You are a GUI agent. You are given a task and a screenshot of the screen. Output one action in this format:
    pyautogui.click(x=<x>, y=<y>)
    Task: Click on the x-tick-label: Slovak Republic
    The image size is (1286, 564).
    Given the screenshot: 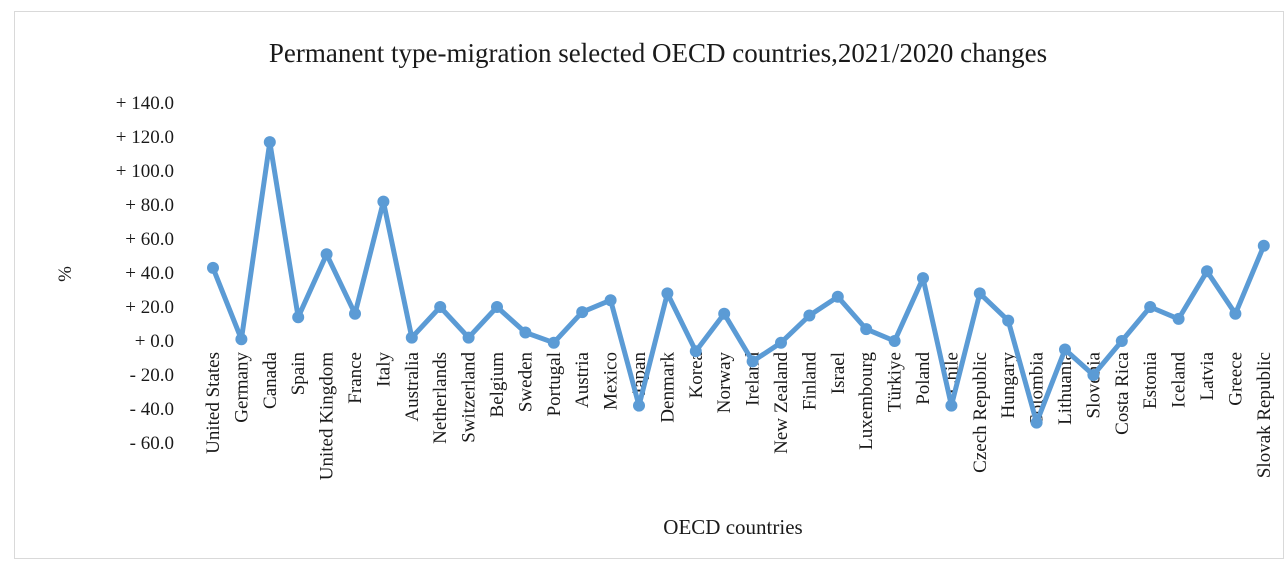 What is the action you would take?
    pyautogui.click(x=1264, y=415)
    